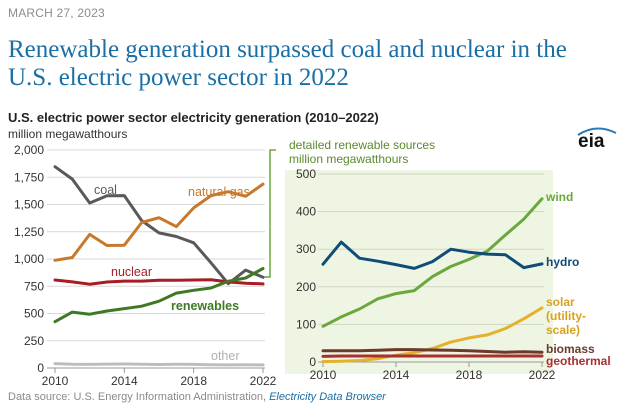 Image resolution: width=625 pixels, height=409 pixels. Describe the element at coordinates (170, 397) in the screenshot. I see `source-text: U.S. Energy Information Administration,` at that location.